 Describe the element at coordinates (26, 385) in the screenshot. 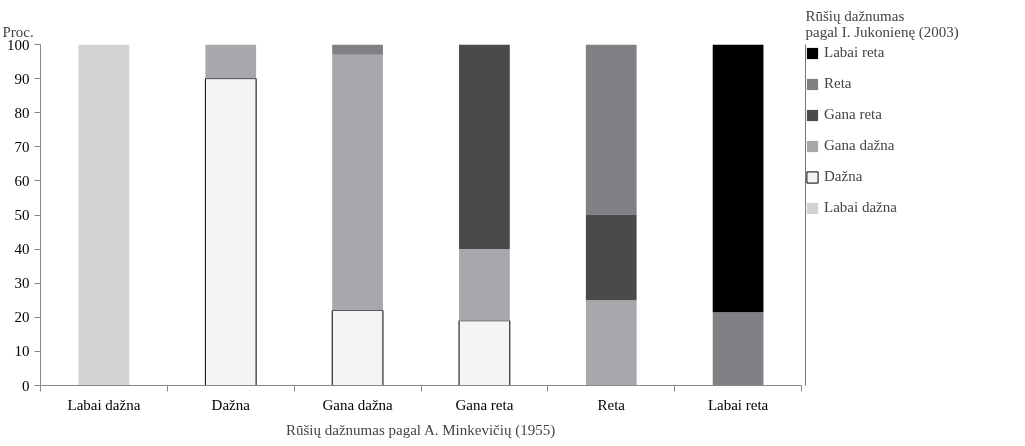

I see `y-tick-label: 0` at that location.